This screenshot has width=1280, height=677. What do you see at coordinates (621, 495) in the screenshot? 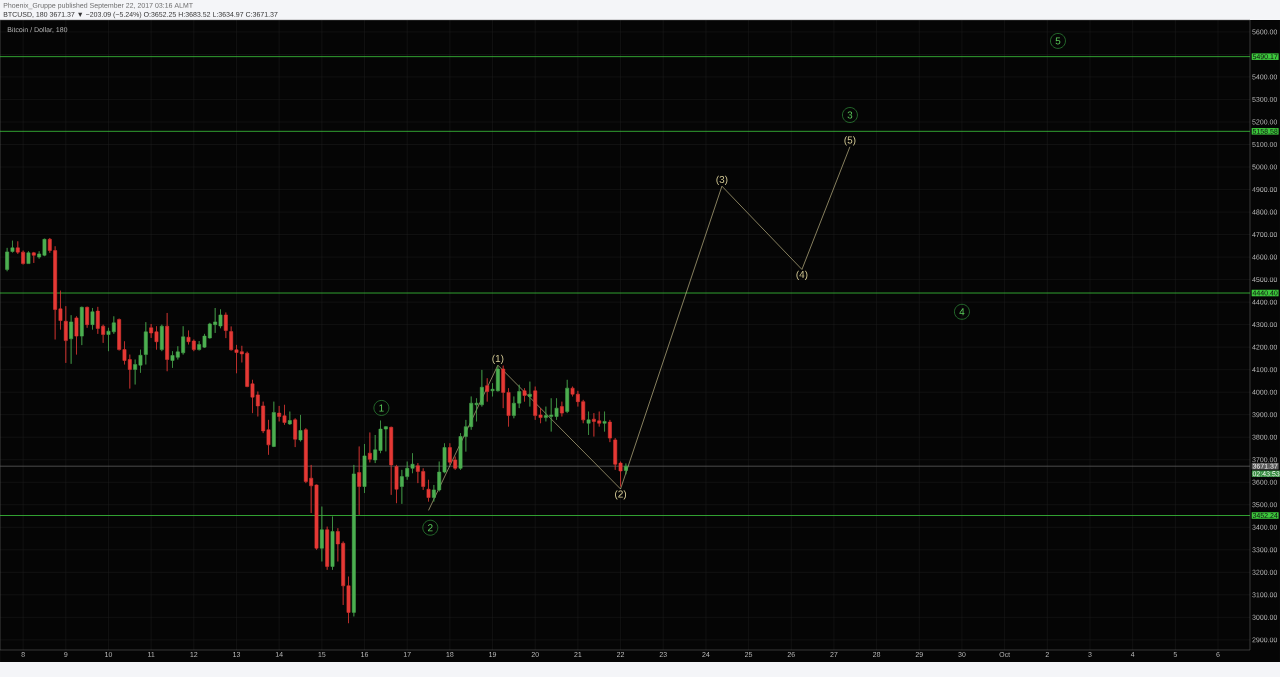
I see `annotation: (2)` at bounding box center [621, 495].